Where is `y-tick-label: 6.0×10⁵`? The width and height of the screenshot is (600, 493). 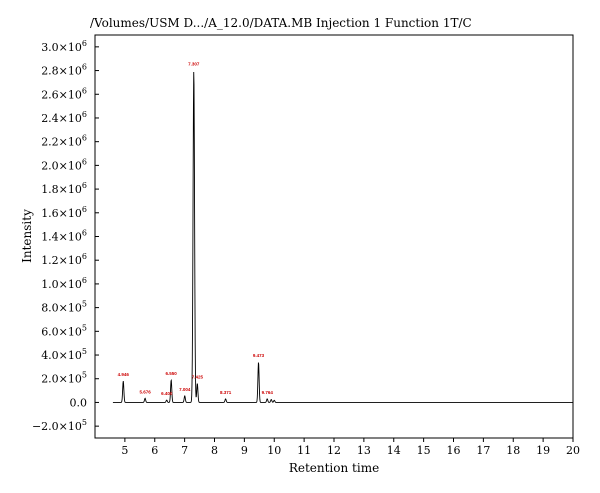 y-tick-label: 6.0×10⁵ is located at coordinates (64, 330).